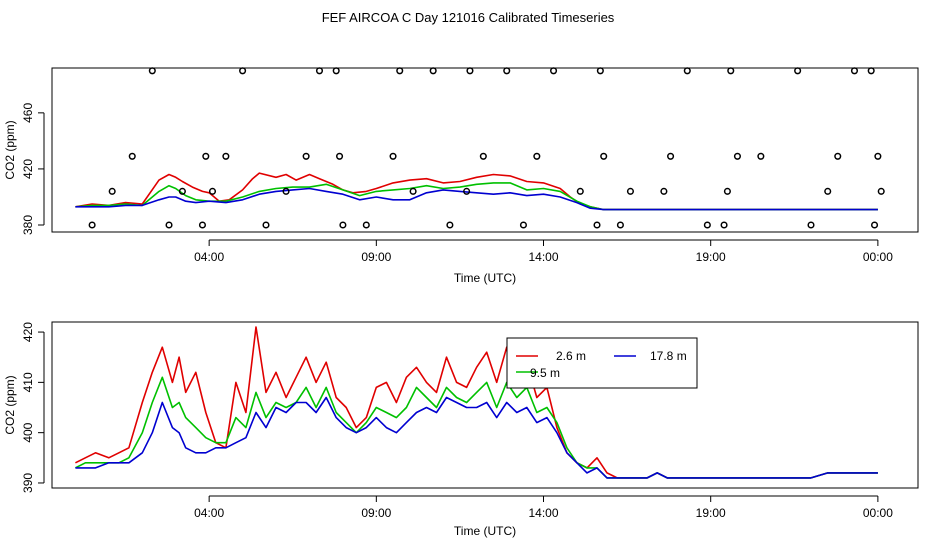  Describe the element at coordinates (485, 531) in the screenshot. I see `bottom-x-axis-label: Time (UTC)` at that location.